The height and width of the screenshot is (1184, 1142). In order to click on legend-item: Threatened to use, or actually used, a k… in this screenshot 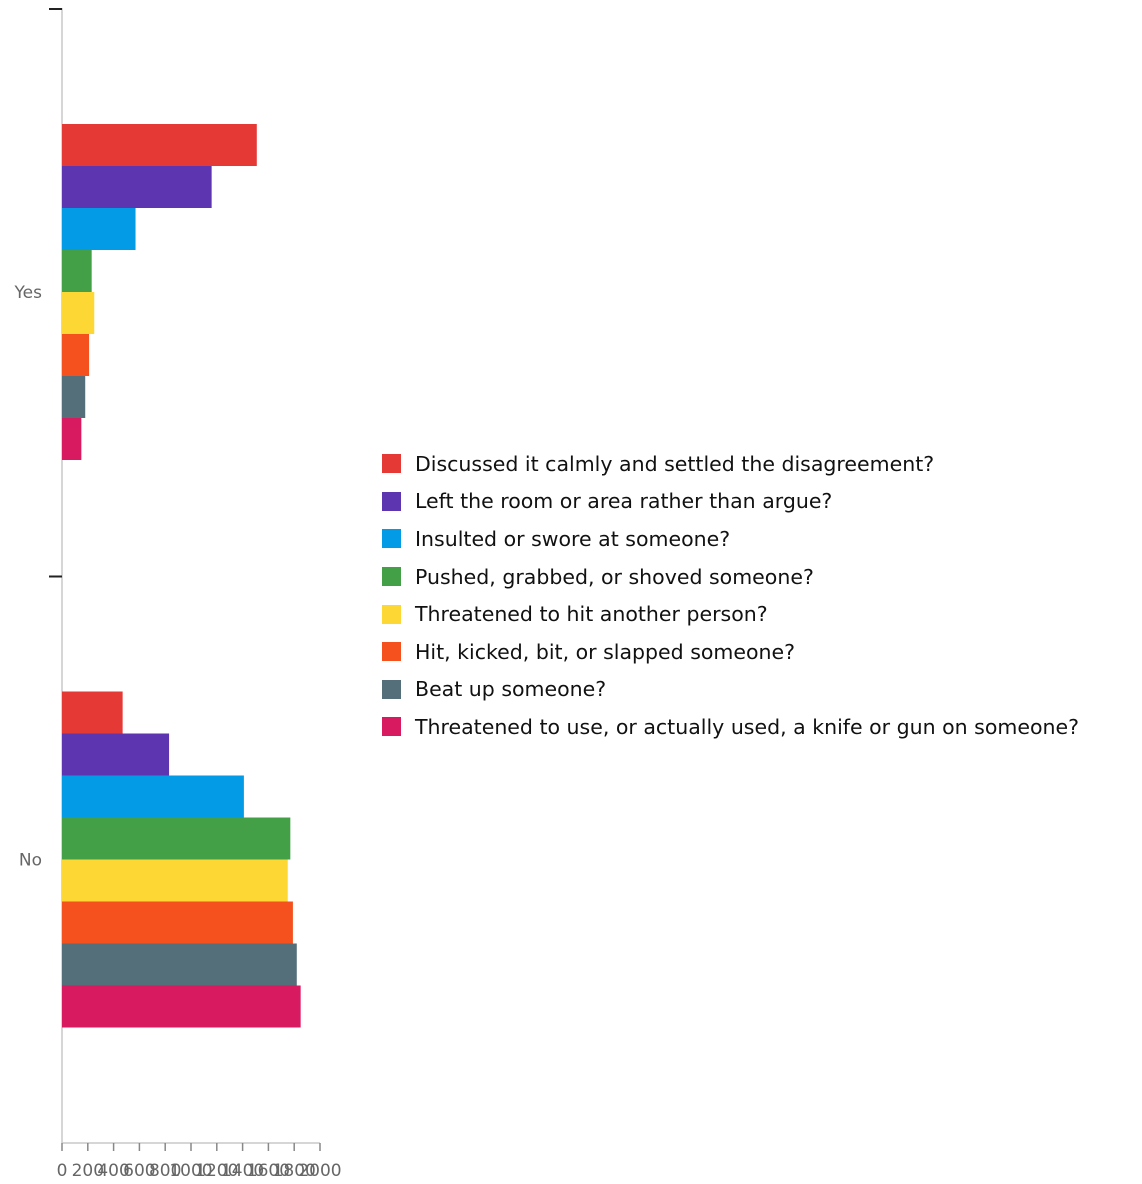, I will do `click(759, 727)`.